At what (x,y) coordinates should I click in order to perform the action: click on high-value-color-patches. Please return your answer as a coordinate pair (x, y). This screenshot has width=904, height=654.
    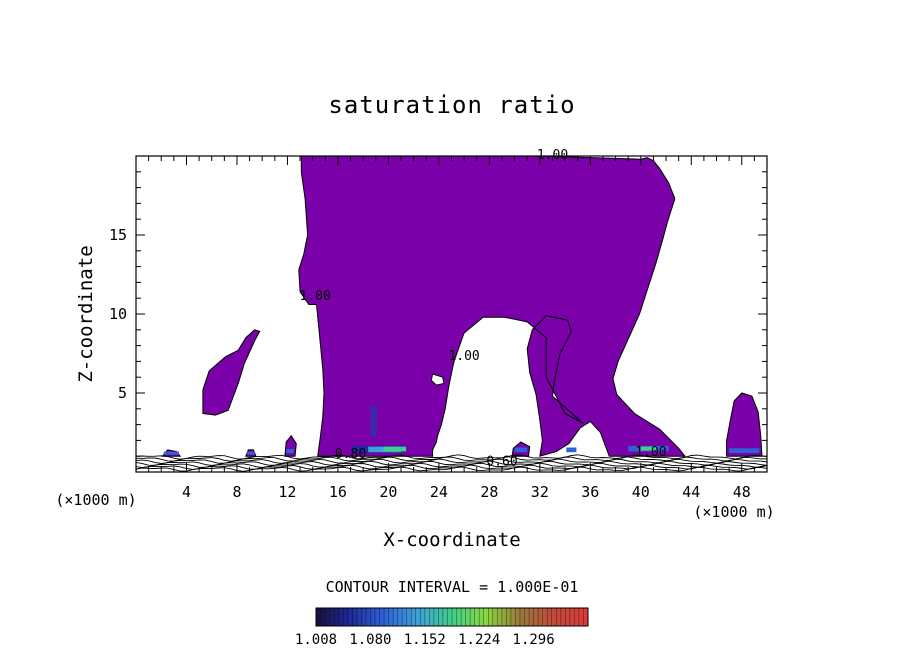
    Looking at the image, I should click on (461, 430).